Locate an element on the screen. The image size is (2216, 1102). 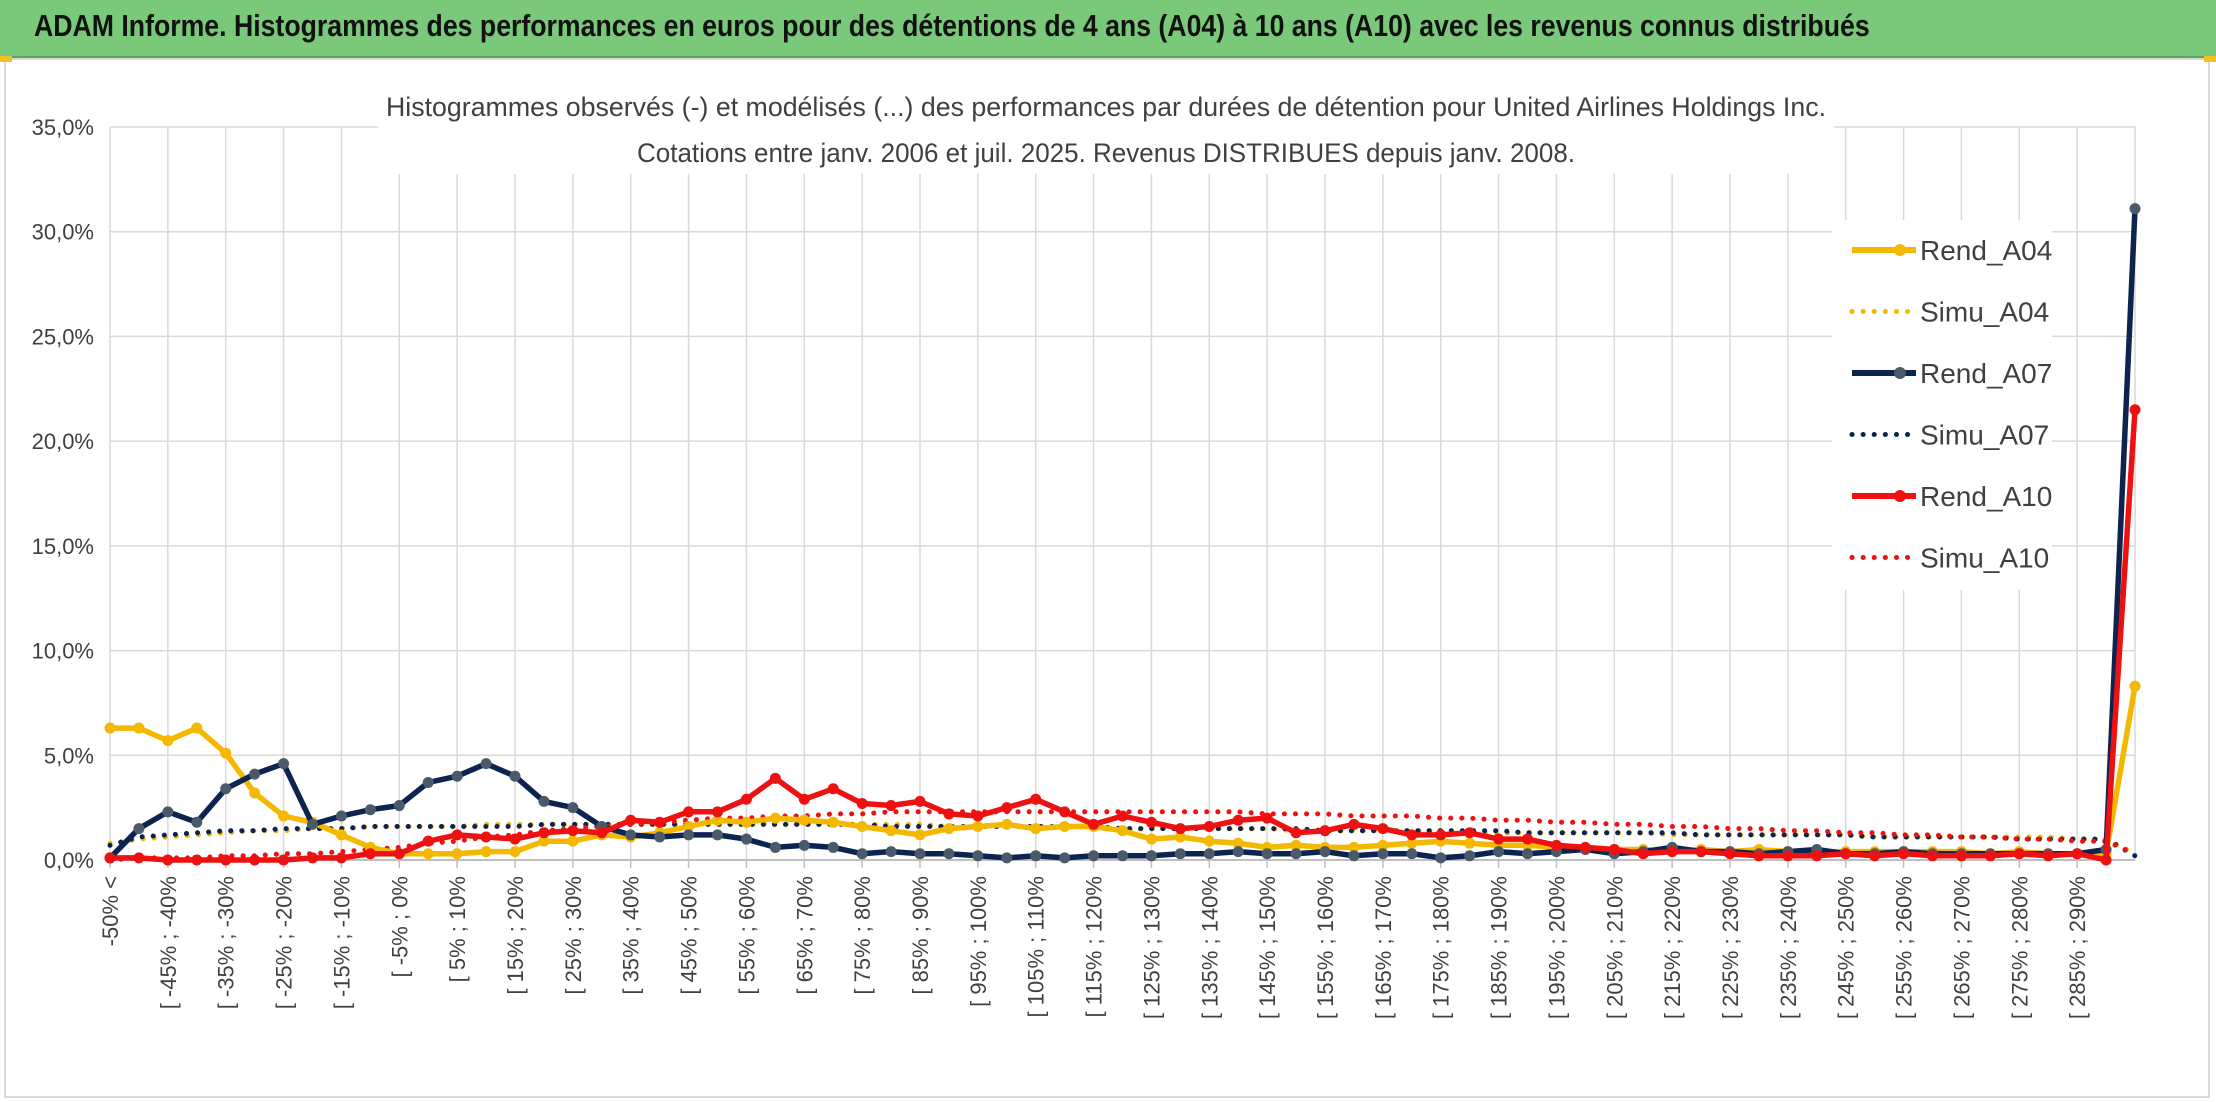
x-tick-label: [ 105% ; 110% is located at coordinates (1036, 946).